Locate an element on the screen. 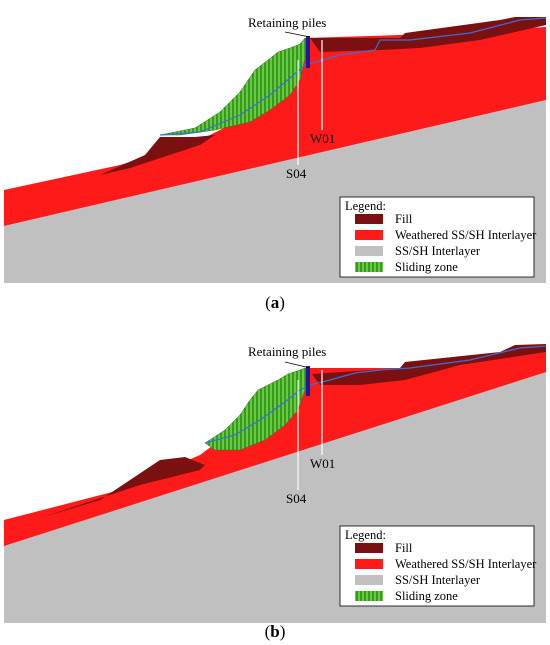 This screenshot has height=645, width=550. caption-a: (a) is located at coordinates (275, 302).